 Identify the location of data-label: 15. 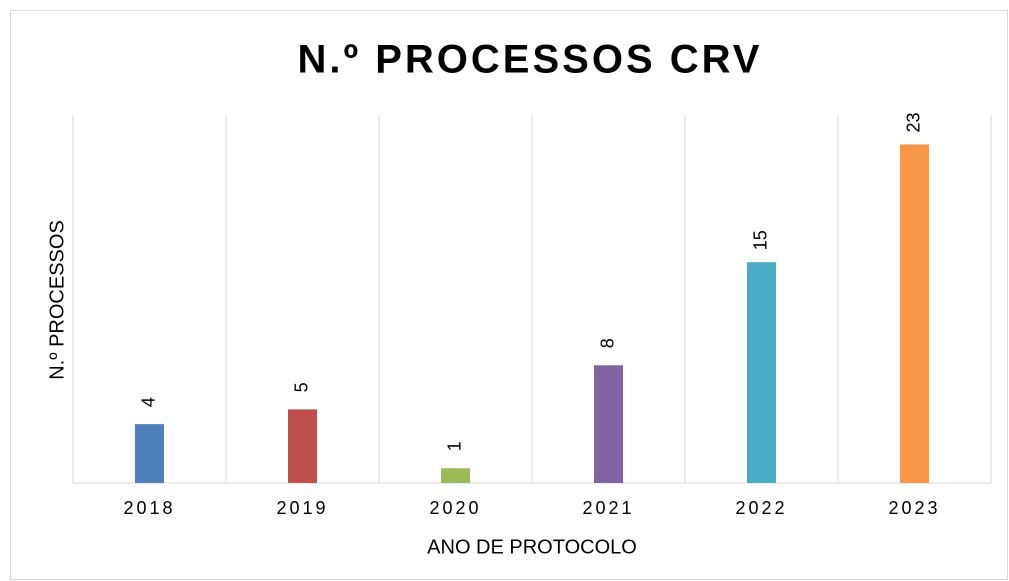
(760, 240).